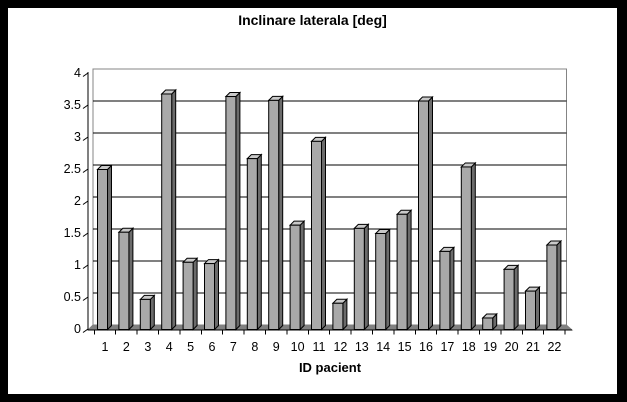  I want to click on x-tick-label: 21, so click(533, 347).